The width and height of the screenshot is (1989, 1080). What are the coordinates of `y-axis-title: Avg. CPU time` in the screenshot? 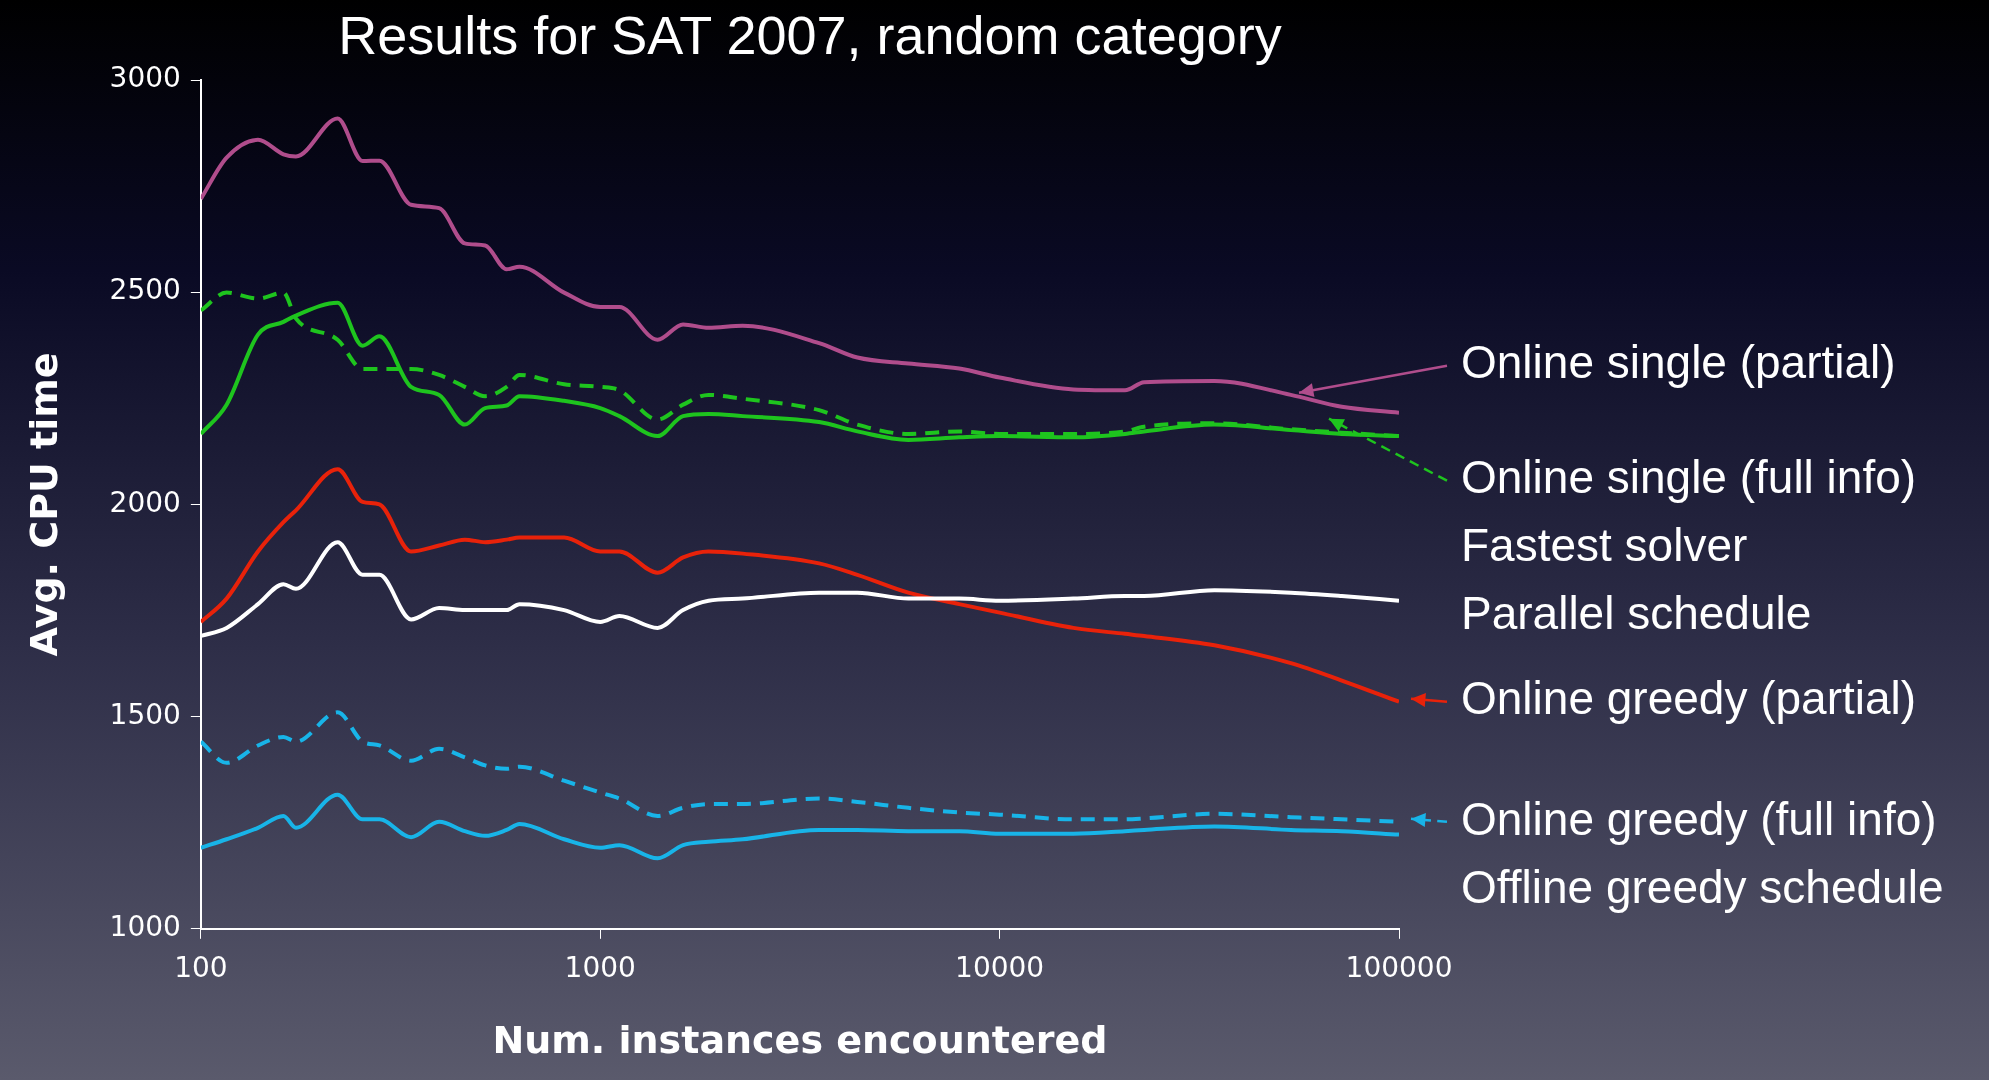 It's located at (43, 504).